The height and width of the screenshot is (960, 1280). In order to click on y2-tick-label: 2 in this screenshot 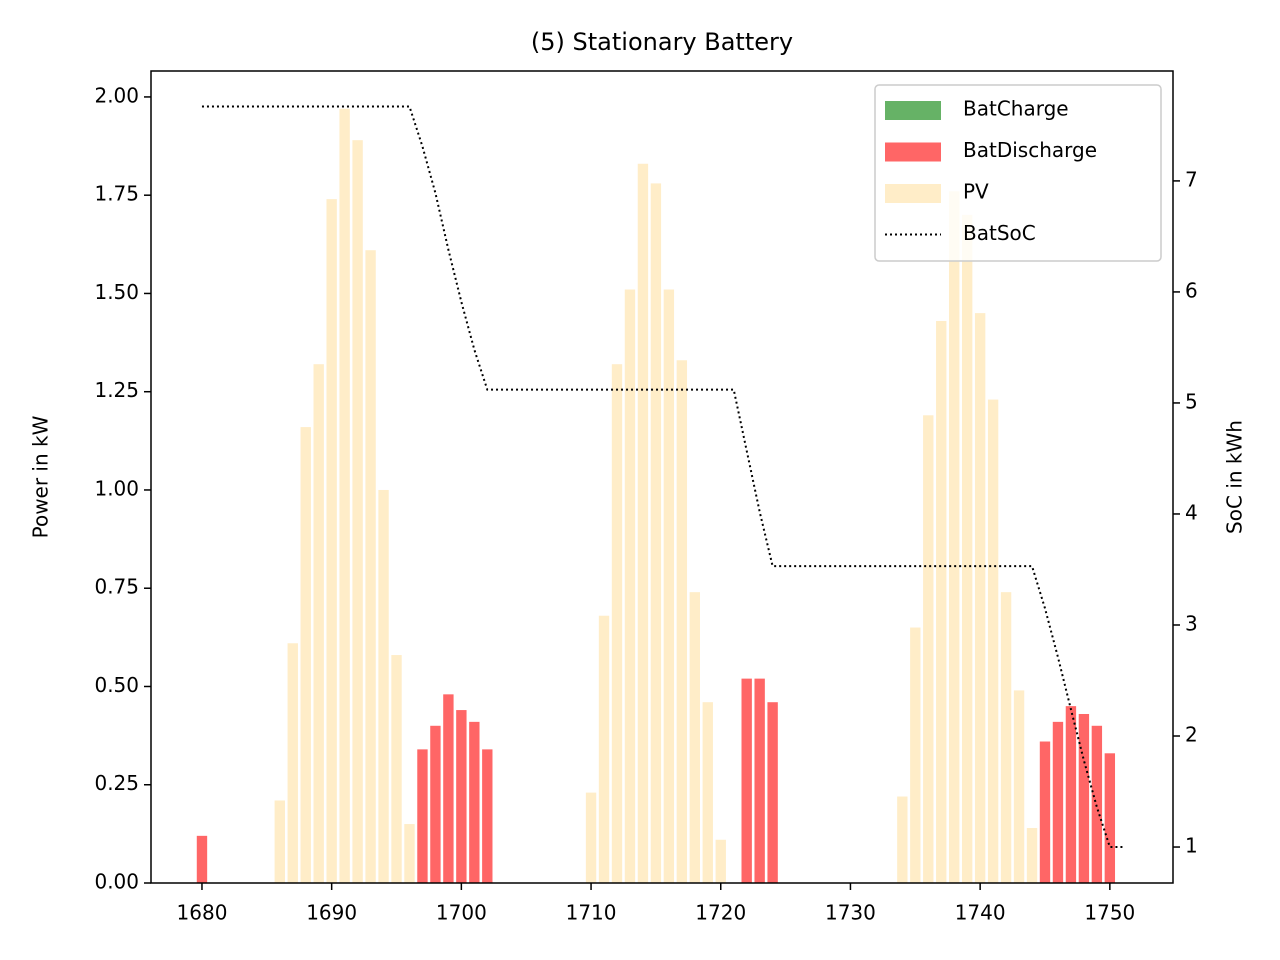, I will do `click(1191, 735)`.